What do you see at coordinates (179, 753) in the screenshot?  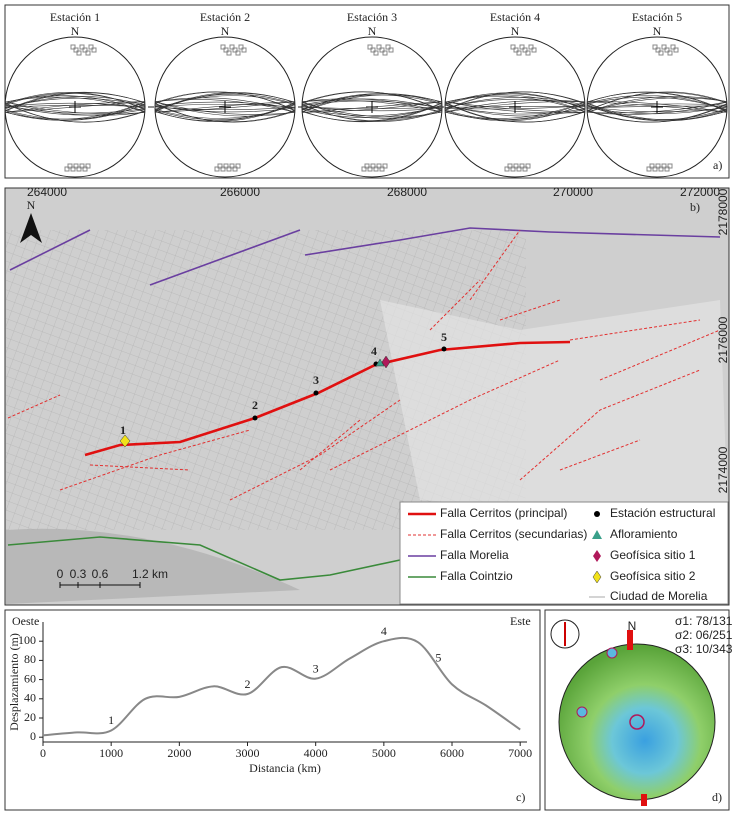 I see `x-tick-label: 2000` at bounding box center [179, 753].